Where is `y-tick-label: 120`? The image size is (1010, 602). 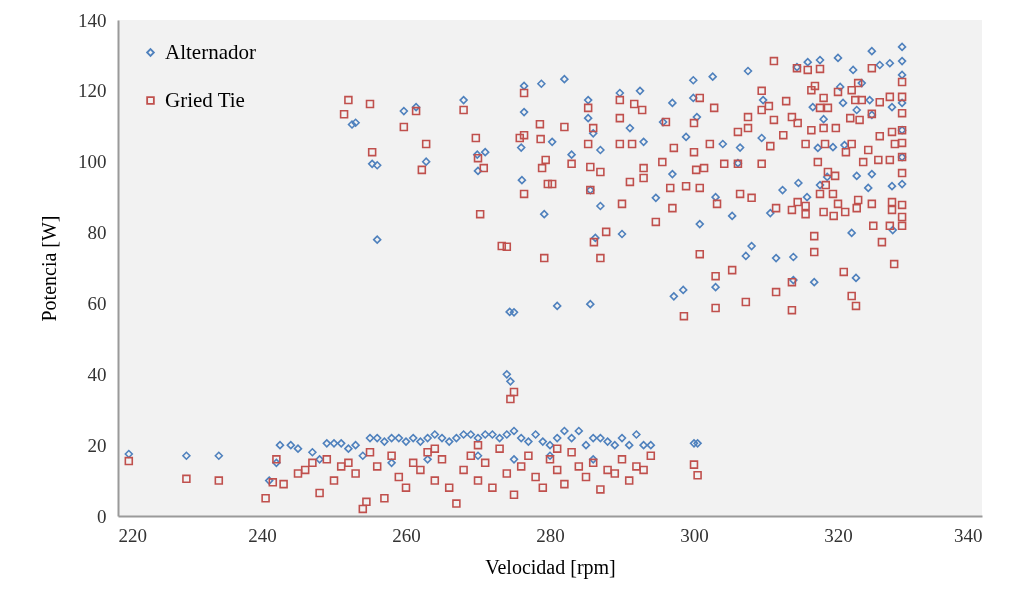 y-tick-label: 120 is located at coordinates (92, 91).